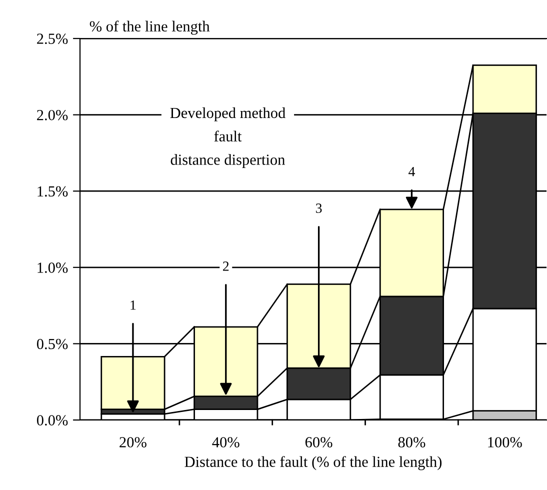 The image size is (547, 490). Describe the element at coordinates (228, 137) in the screenshot. I see `annotation: Developed method fault distance dispertion` at that location.